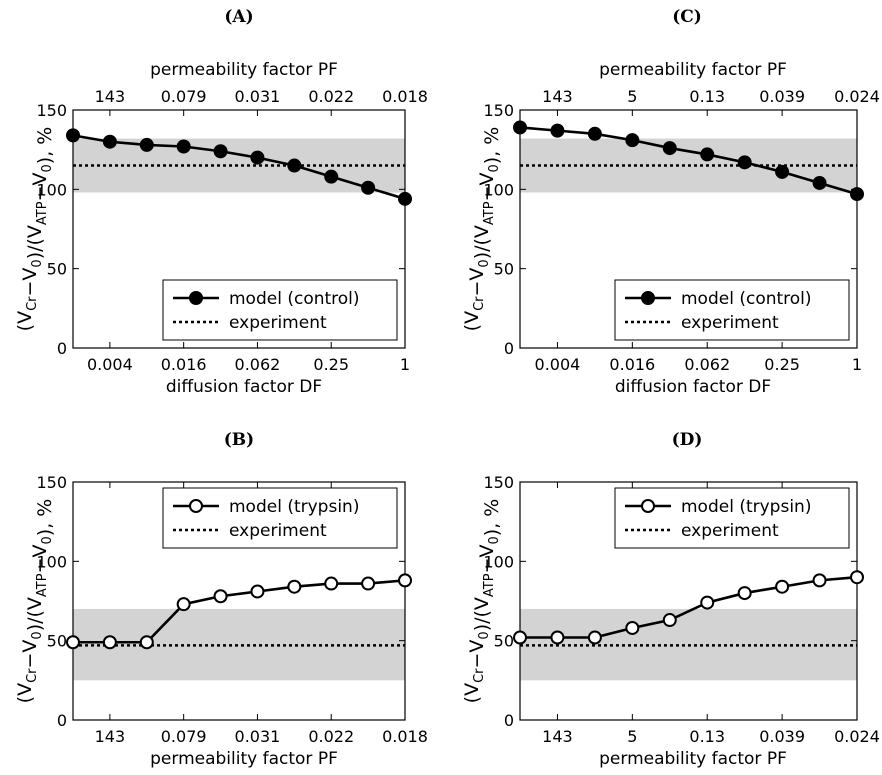  I want to click on x-tick-label: 0.022, so click(331, 736).